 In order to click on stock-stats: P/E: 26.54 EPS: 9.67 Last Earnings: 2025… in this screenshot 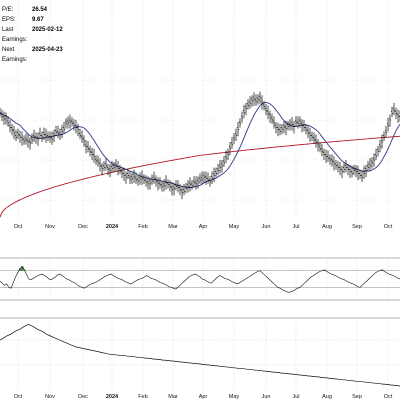, I will do `click(32, 35)`.